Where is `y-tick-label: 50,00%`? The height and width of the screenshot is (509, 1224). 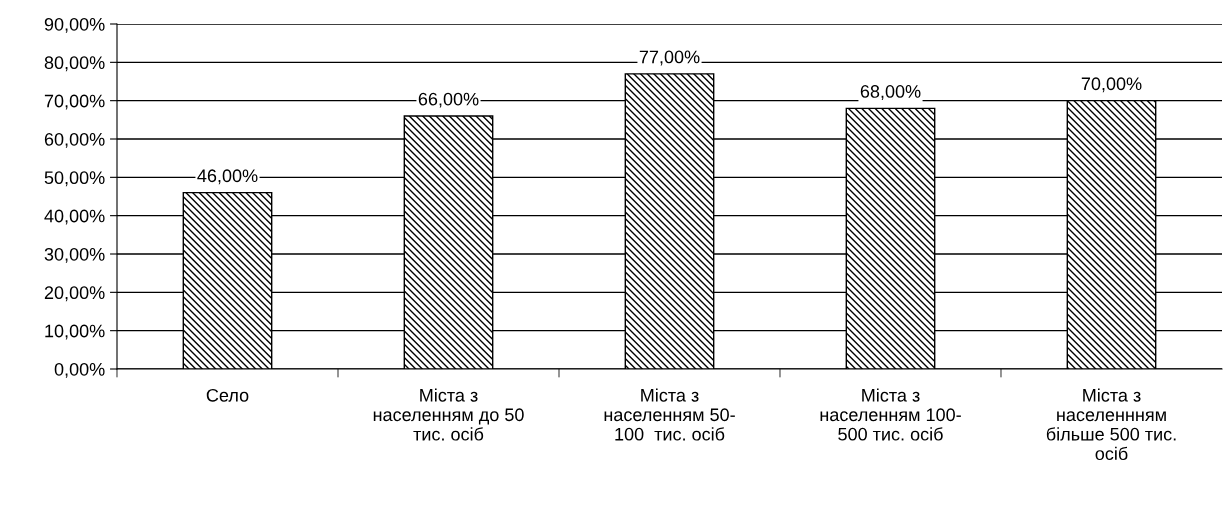
y-tick-label: 50,00% is located at coordinates (74, 179).